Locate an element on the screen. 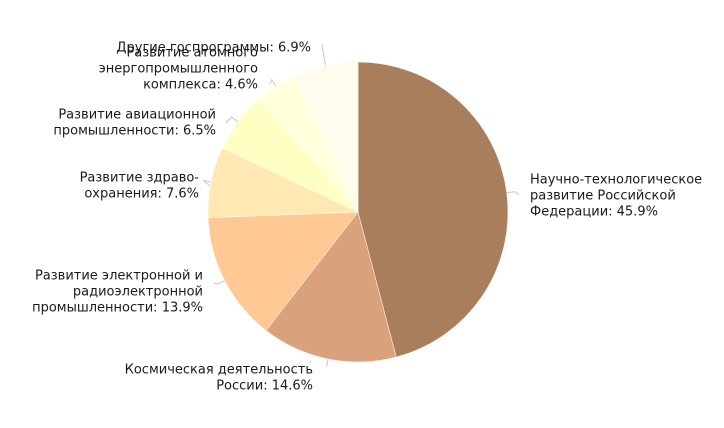  slice-label: Научно-технологическое is located at coordinates (616, 180).